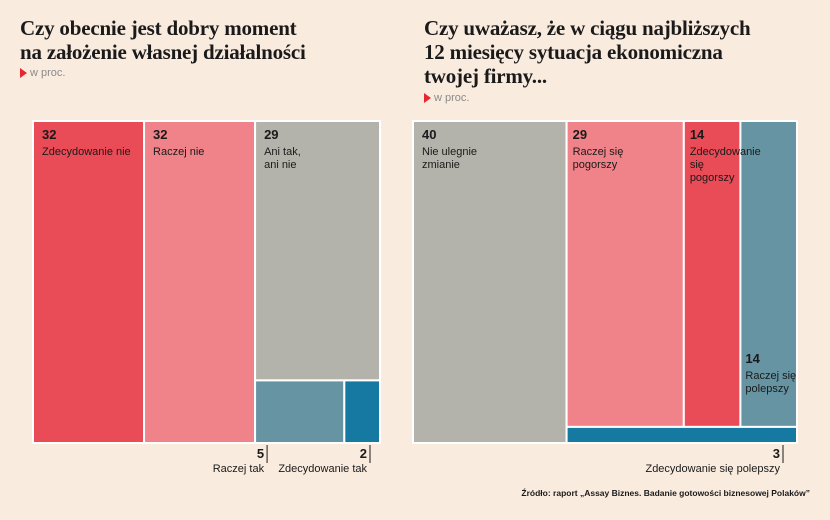 This screenshot has width=830, height=520. Describe the element at coordinates (163, 52) in the screenshot. I see `chart-1-title-line-2: na założenie własnej działalności` at that location.